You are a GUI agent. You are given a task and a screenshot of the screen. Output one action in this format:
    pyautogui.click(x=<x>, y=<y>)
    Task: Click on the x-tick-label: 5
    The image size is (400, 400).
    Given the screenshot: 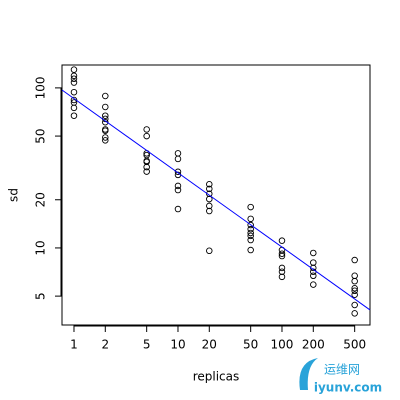 What is the action you would take?
    pyautogui.click(x=147, y=345)
    